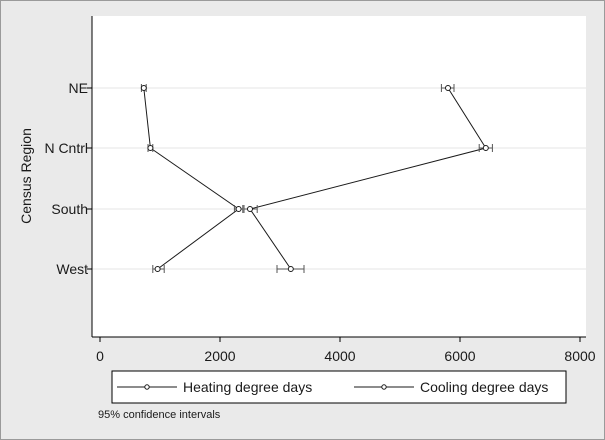 The image size is (605, 440). I want to click on y-tick-label: West, so click(72, 269).